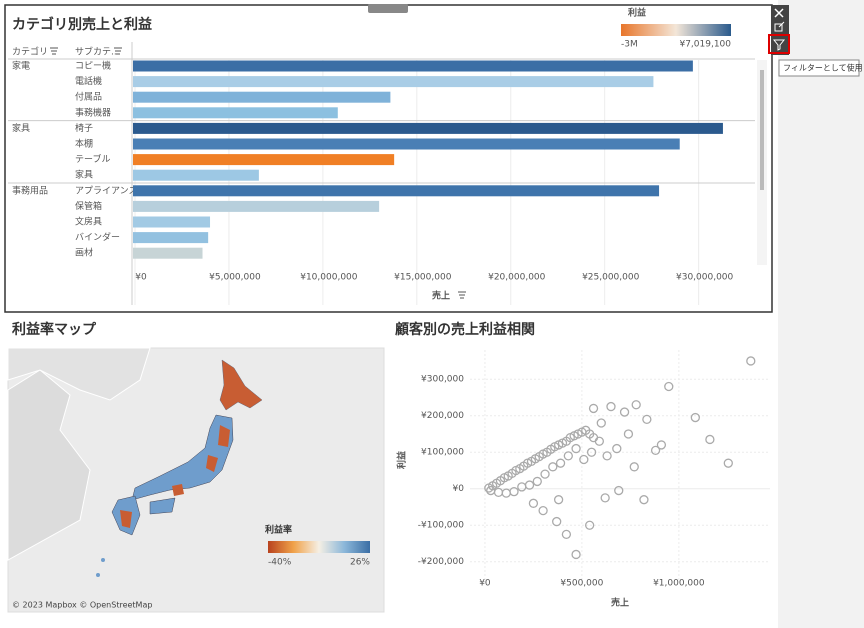  Describe the element at coordinates (676, 30) in the screenshot. I see `legend-gradient` at that location.